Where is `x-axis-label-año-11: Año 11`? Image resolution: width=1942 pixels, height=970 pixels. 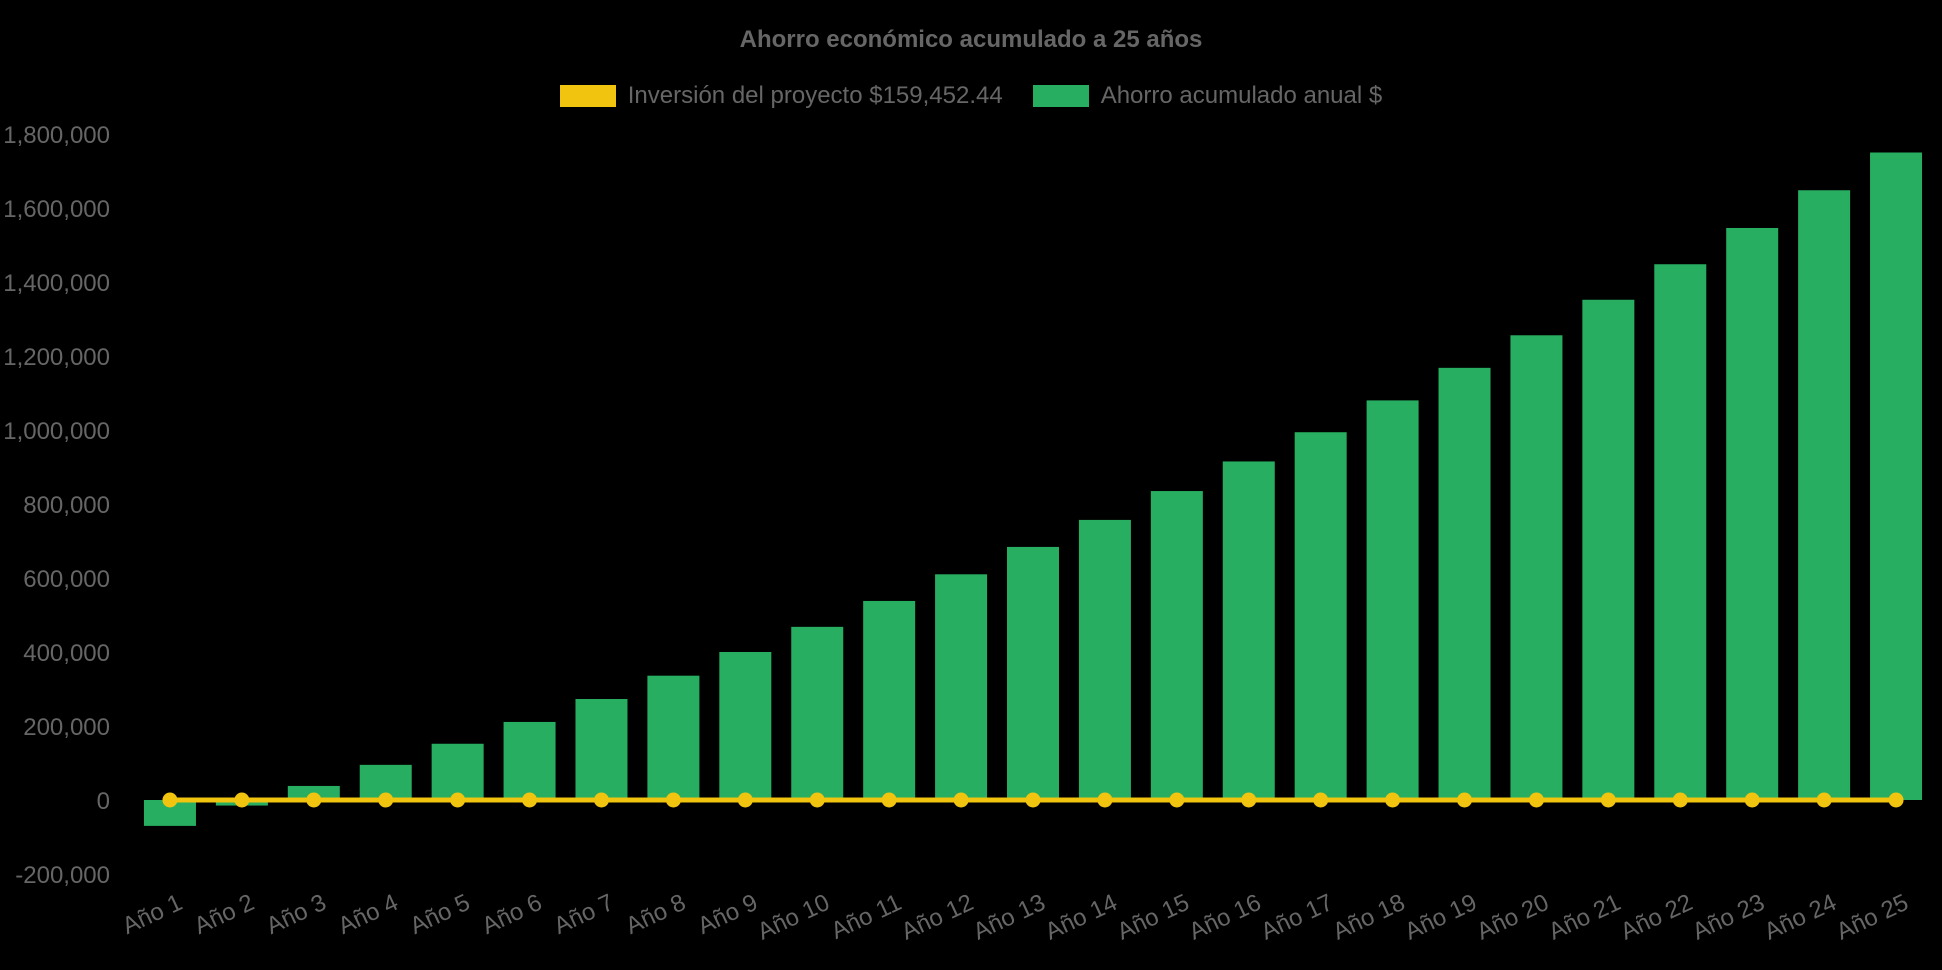
x-axis-label-año-11: Año 11 is located at coordinates (866, 917).